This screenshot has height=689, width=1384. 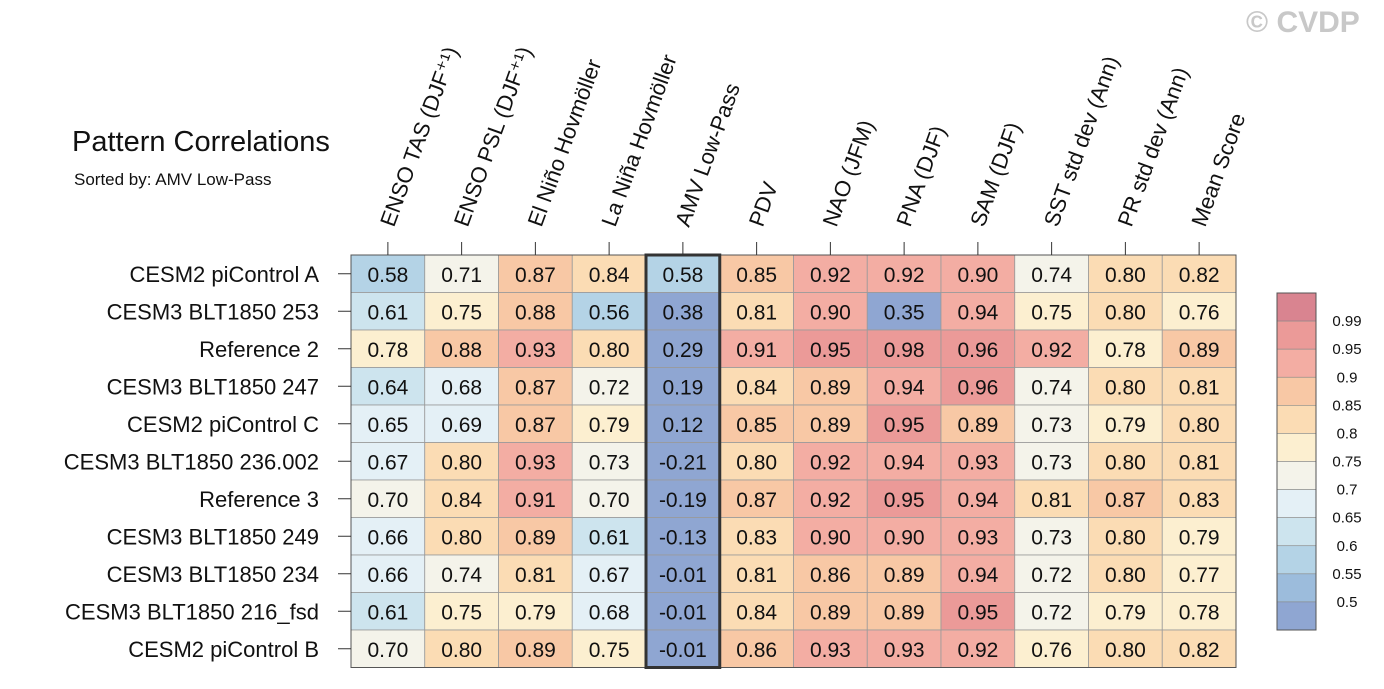 What do you see at coordinates (1347, 490) in the screenshot?
I see `colorbar-tick-label: 0.7` at bounding box center [1347, 490].